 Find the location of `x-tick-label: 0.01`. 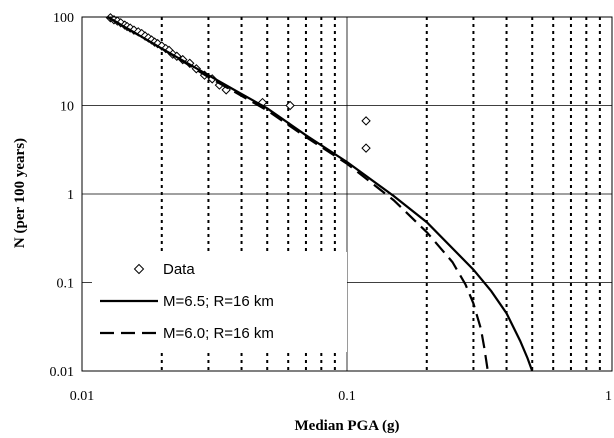

x-tick-label: 0.01 is located at coordinates (82, 396).